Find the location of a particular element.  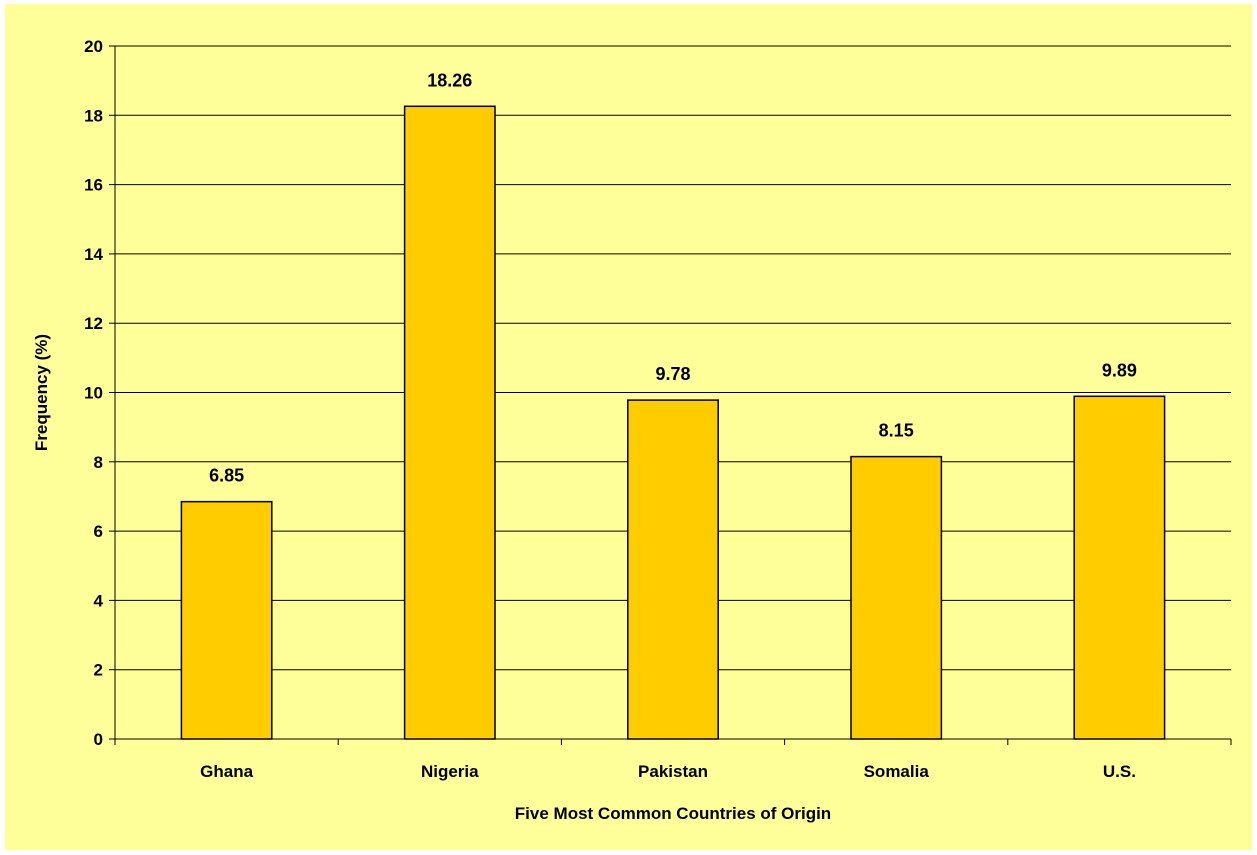

x-tick-label: Nigeria is located at coordinates (450, 771).